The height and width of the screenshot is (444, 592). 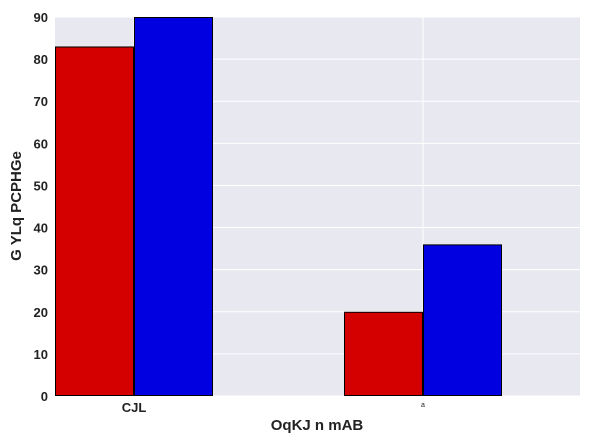 I want to click on x-tick-label: CJL, so click(x=134, y=407).